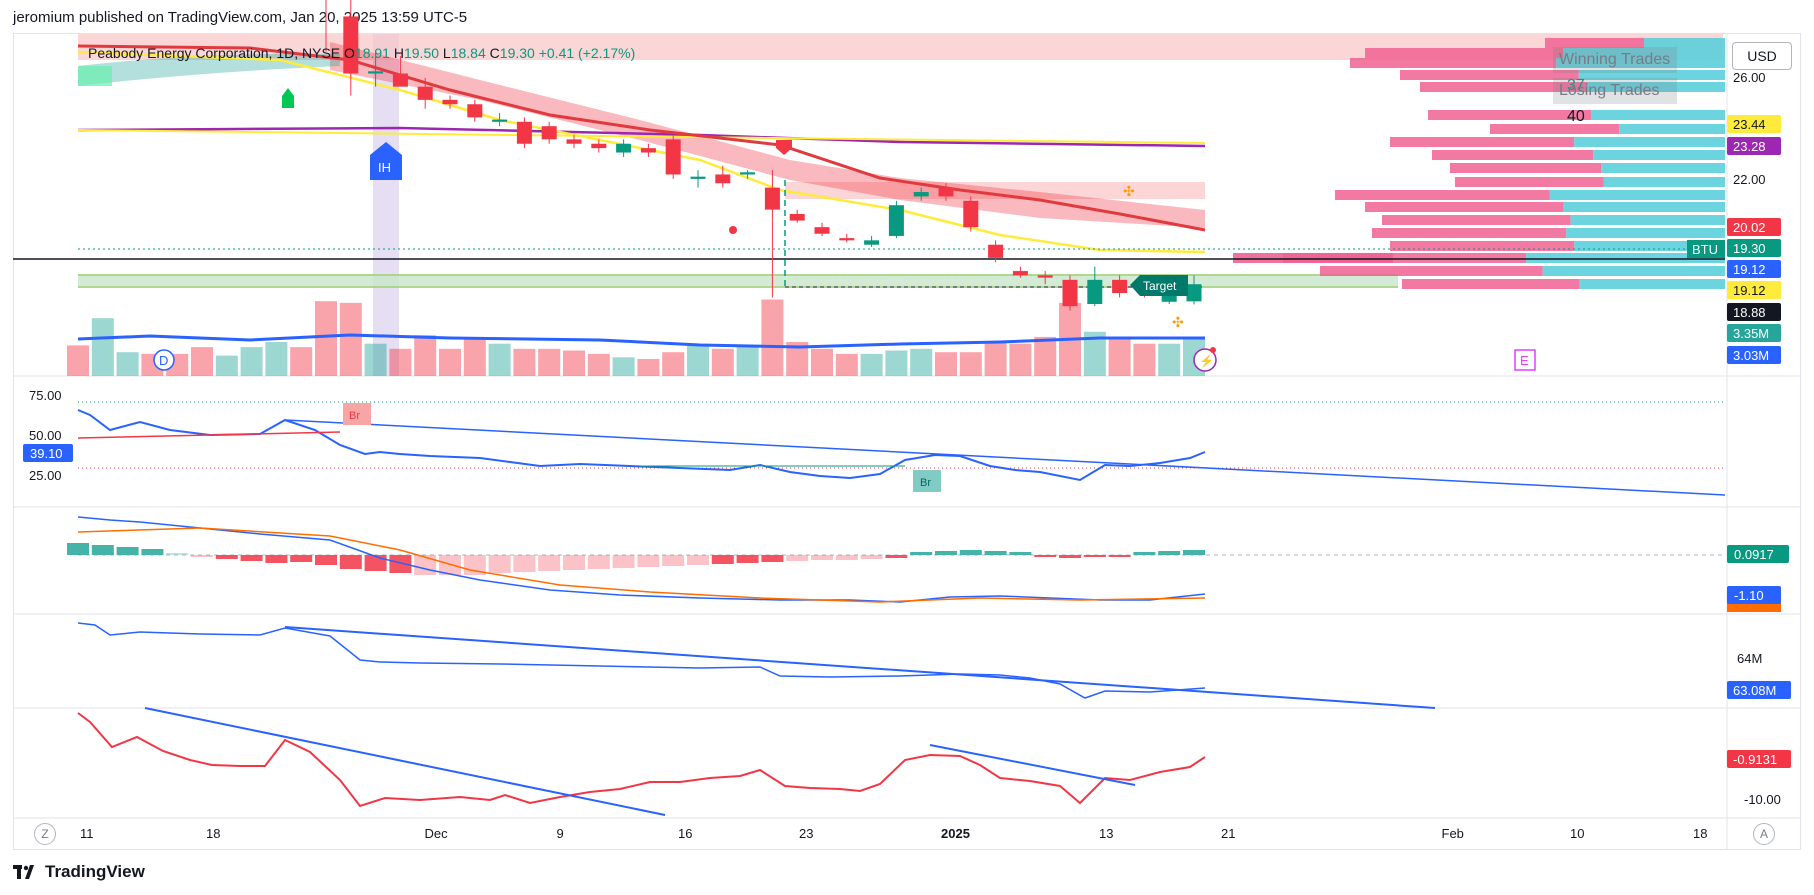 The height and width of the screenshot is (895, 1814). I want to click on volume-osc-badge-text: 63.08M, so click(1754, 690).